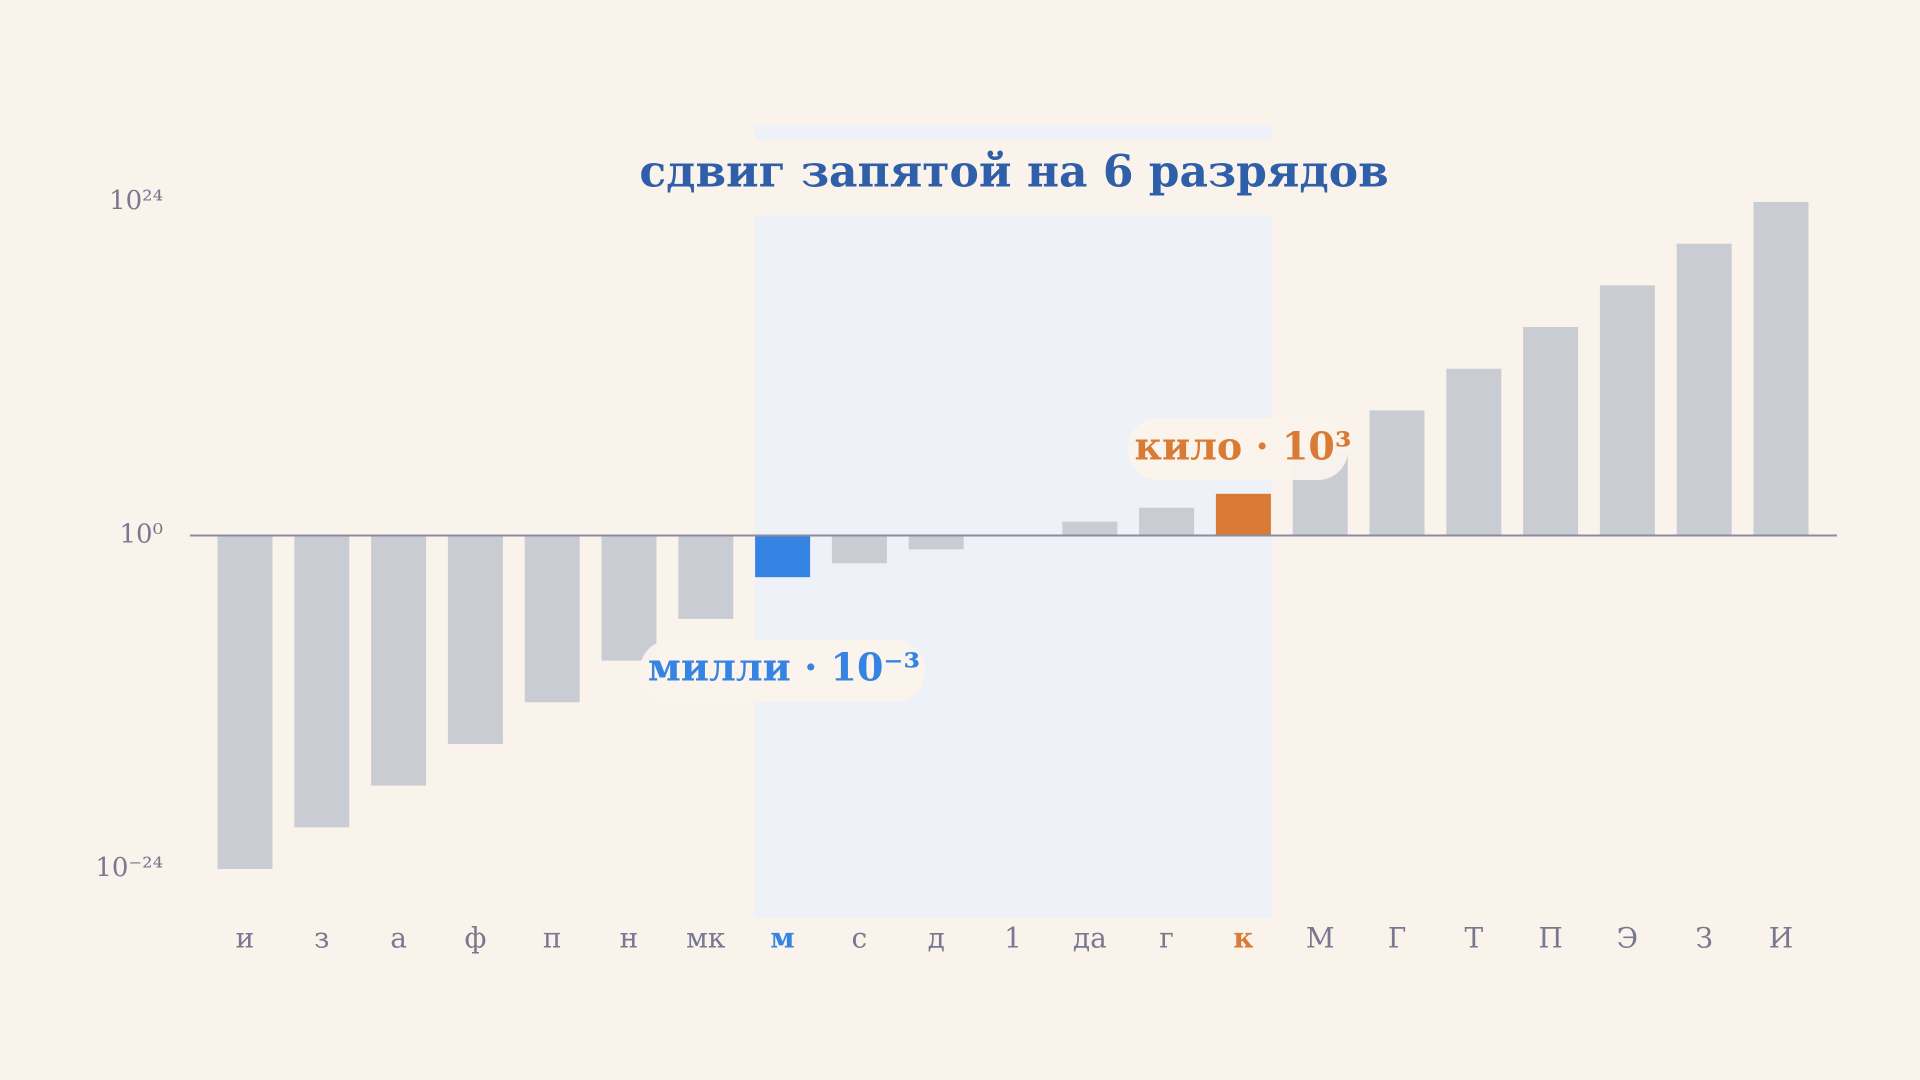 This screenshot has height=1080, width=1920. Describe the element at coordinates (1550, 938) in the screenshot. I see `x-tick-label: П` at that location.